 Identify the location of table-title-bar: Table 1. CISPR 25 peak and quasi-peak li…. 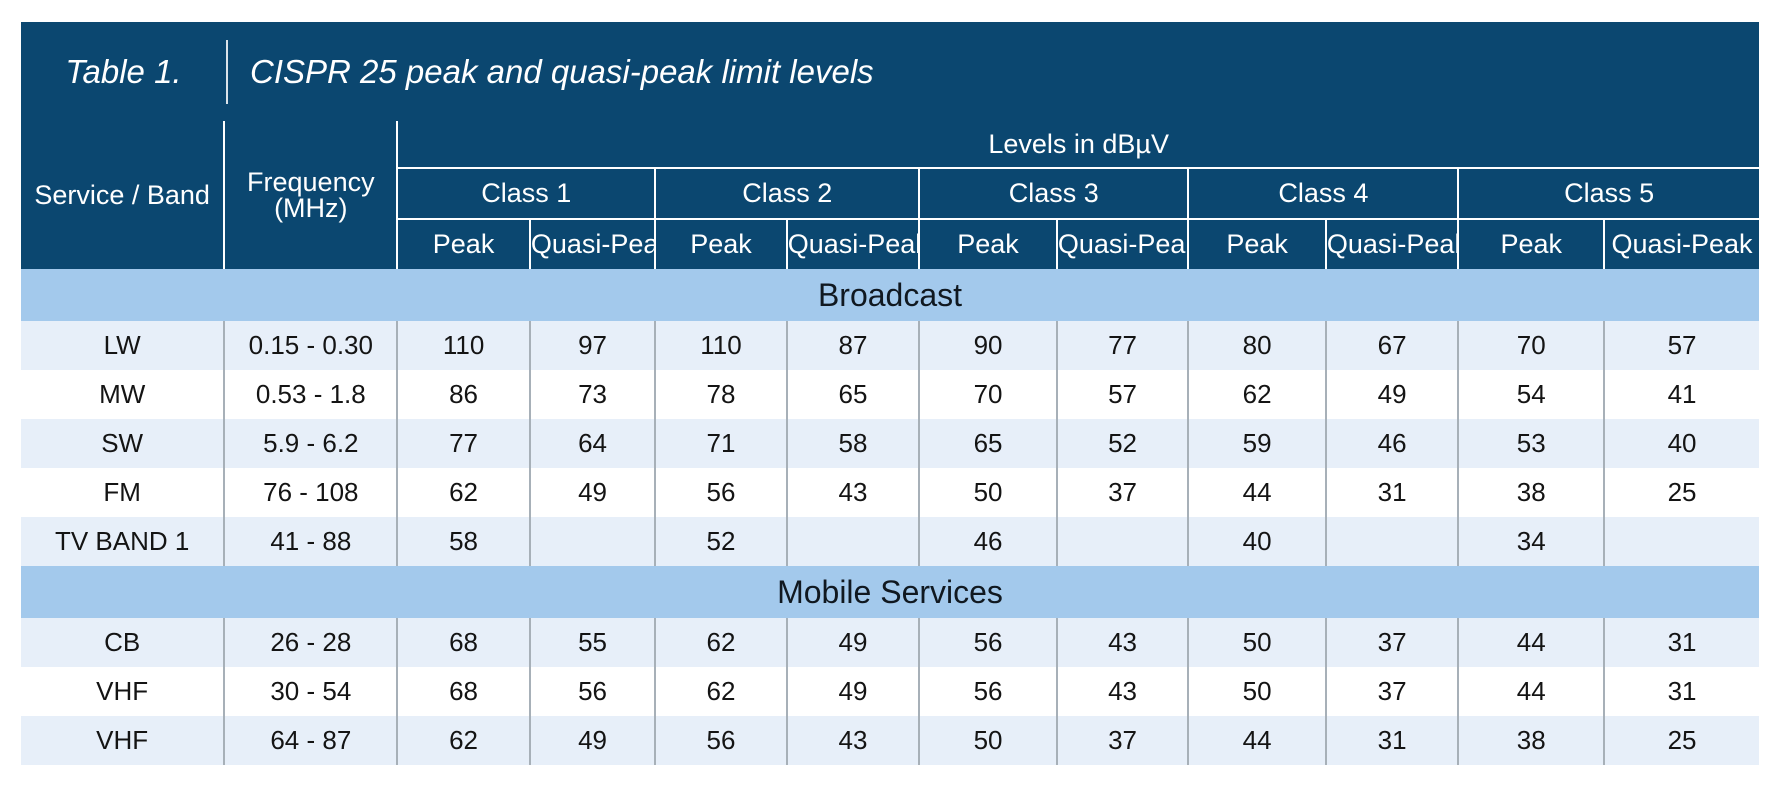
(890, 71).